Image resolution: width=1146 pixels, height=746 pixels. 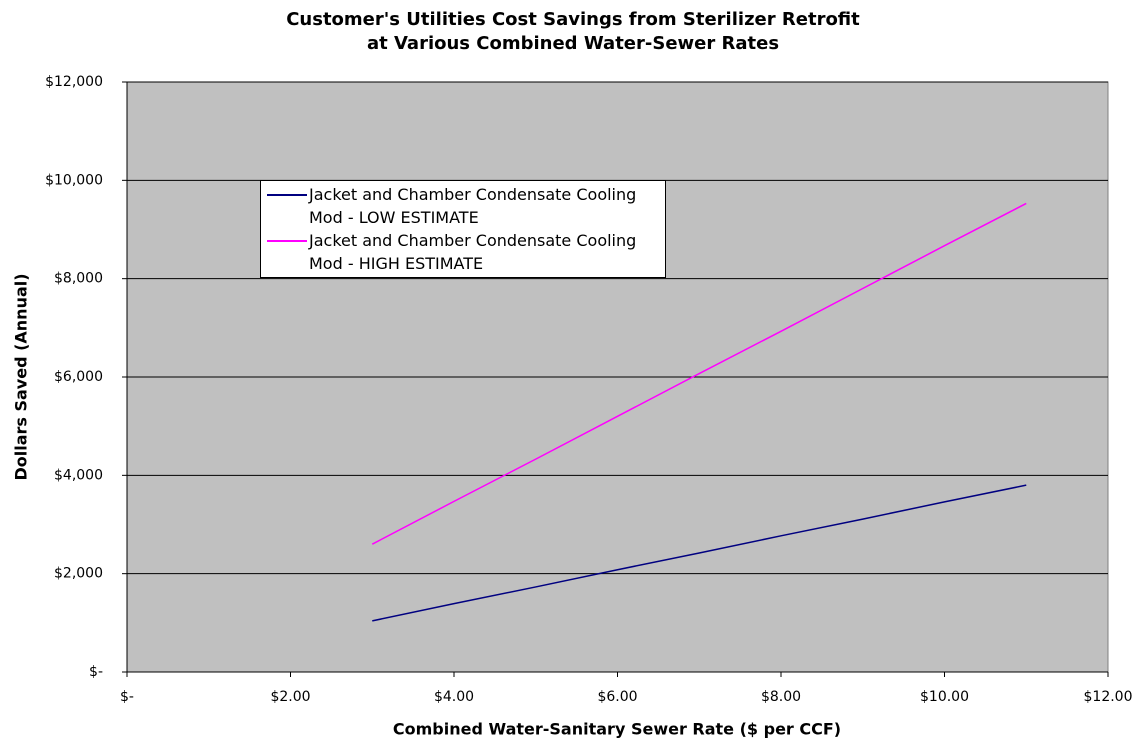 I want to click on y-tick-label: $8,000, so click(x=78, y=279).